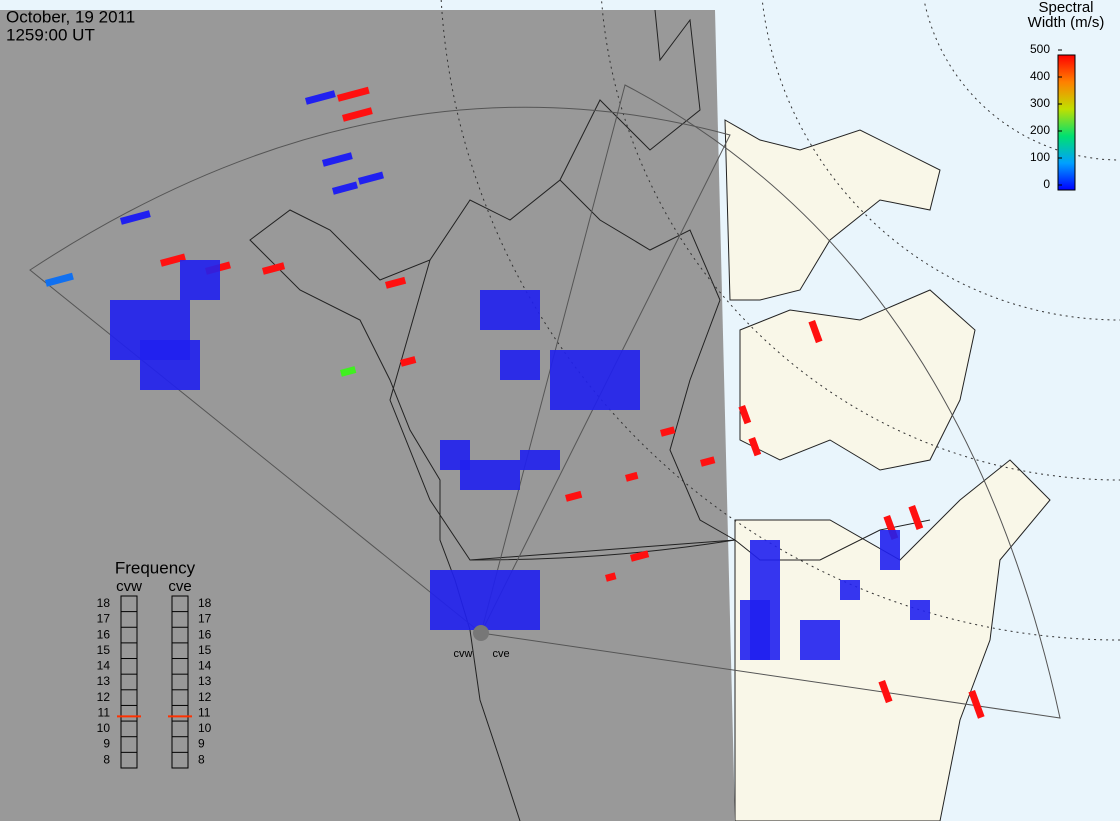 The height and width of the screenshot is (821, 1120). What do you see at coordinates (1040, 157) in the screenshot?
I see `colorbar-tick-label: 100` at bounding box center [1040, 157].